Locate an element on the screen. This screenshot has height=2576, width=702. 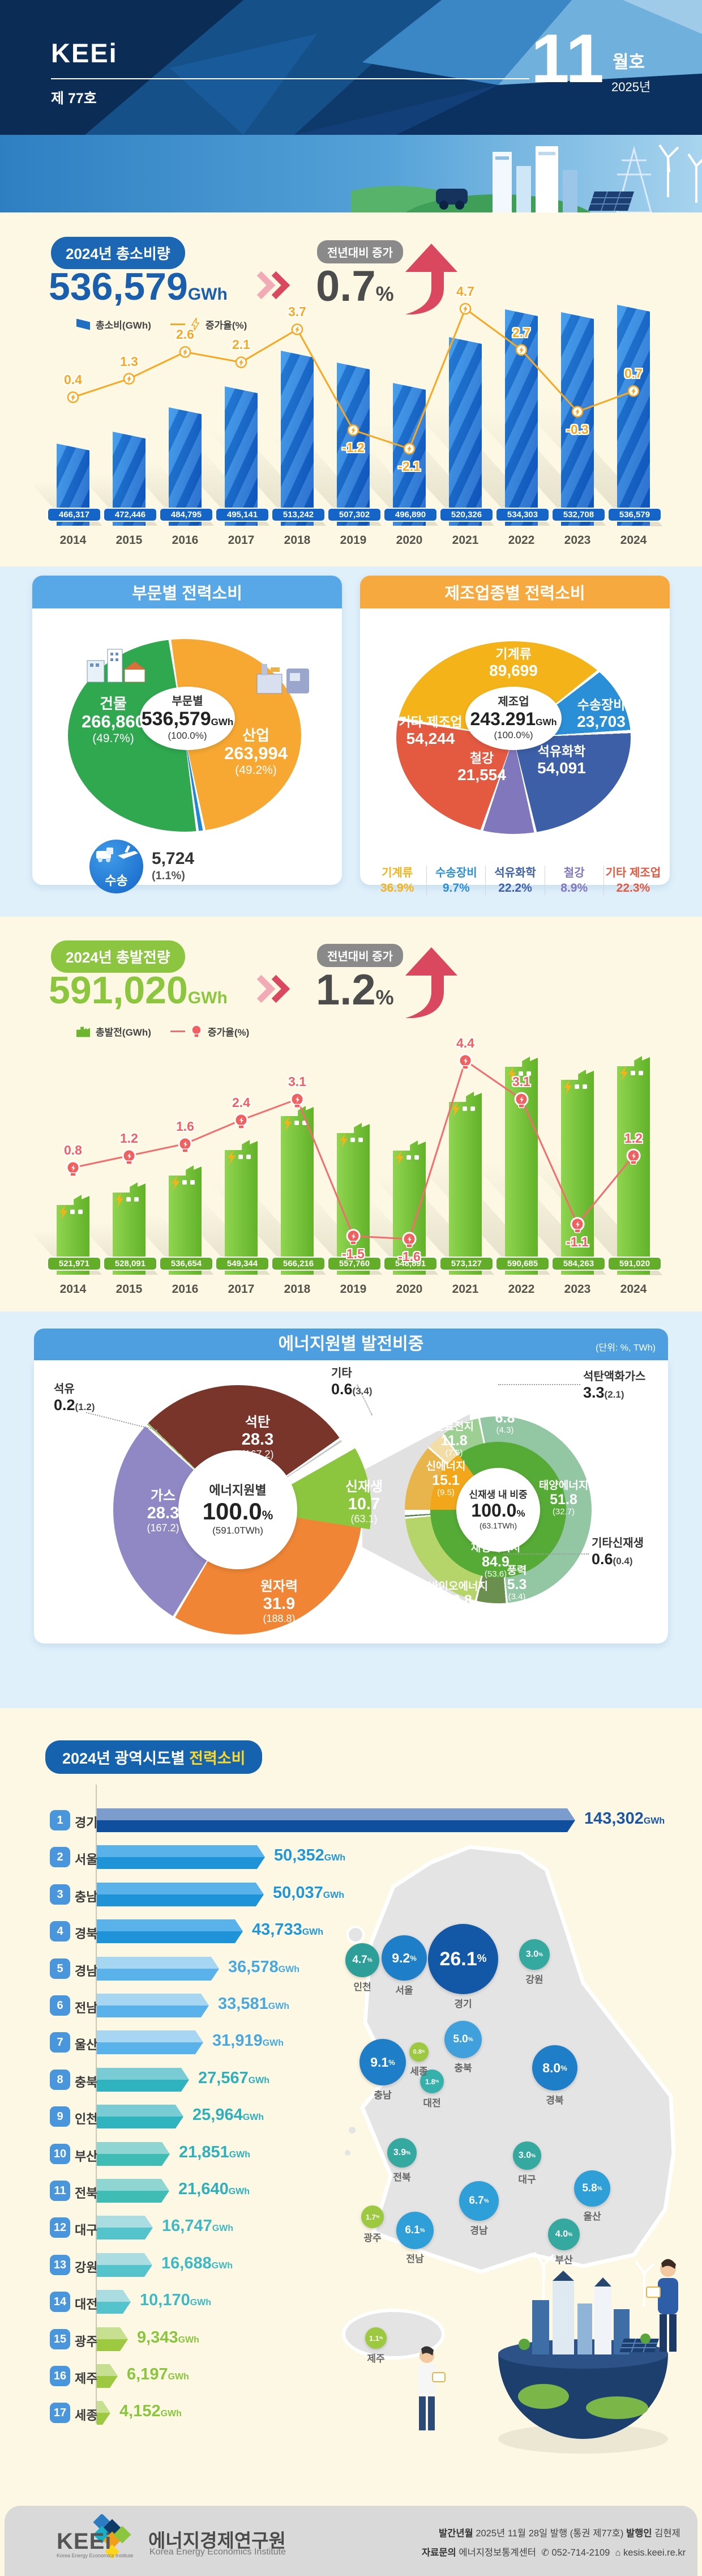
year-label: 2022 is located at coordinates (522, 540).